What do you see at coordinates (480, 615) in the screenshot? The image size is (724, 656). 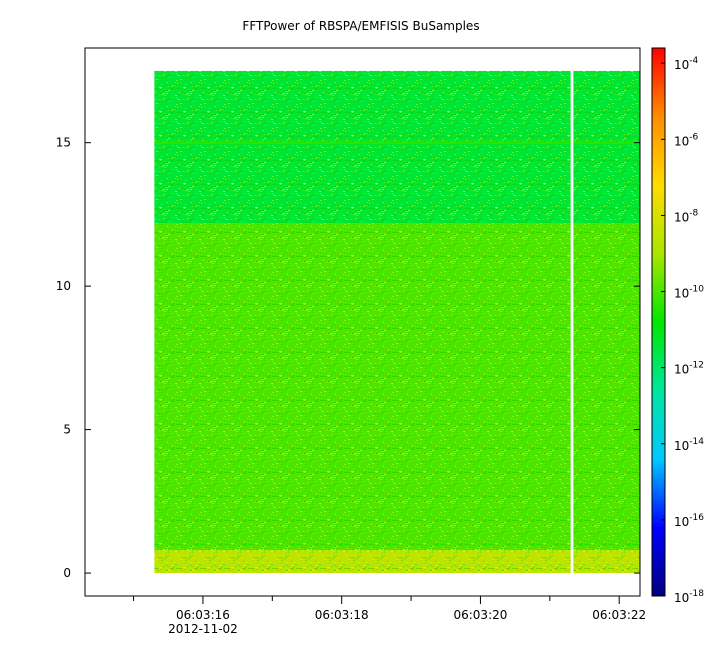 I see `x-tick-label: 06:03:20` at bounding box center [480, 615].